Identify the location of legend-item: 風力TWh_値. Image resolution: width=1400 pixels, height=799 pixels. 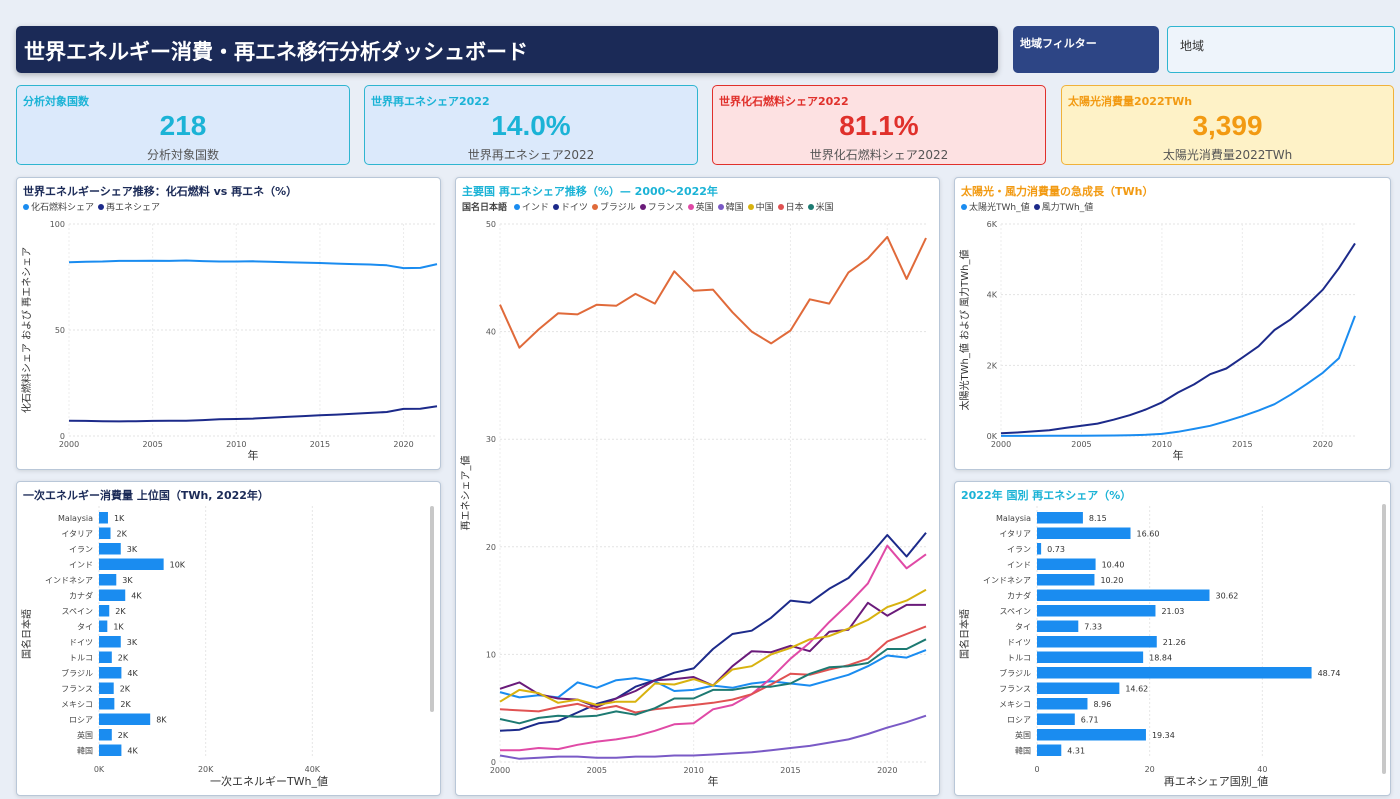
(1063, 208).